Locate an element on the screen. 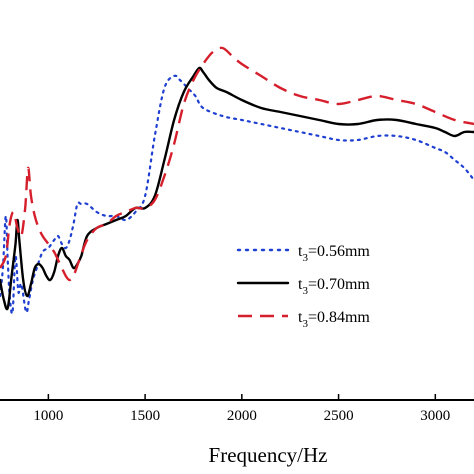 The height and width of the screenshot is (474, 474). legend: t3=0.56mm t3=0.70mm t3=0.84mm is located at coordinates (303, 286).